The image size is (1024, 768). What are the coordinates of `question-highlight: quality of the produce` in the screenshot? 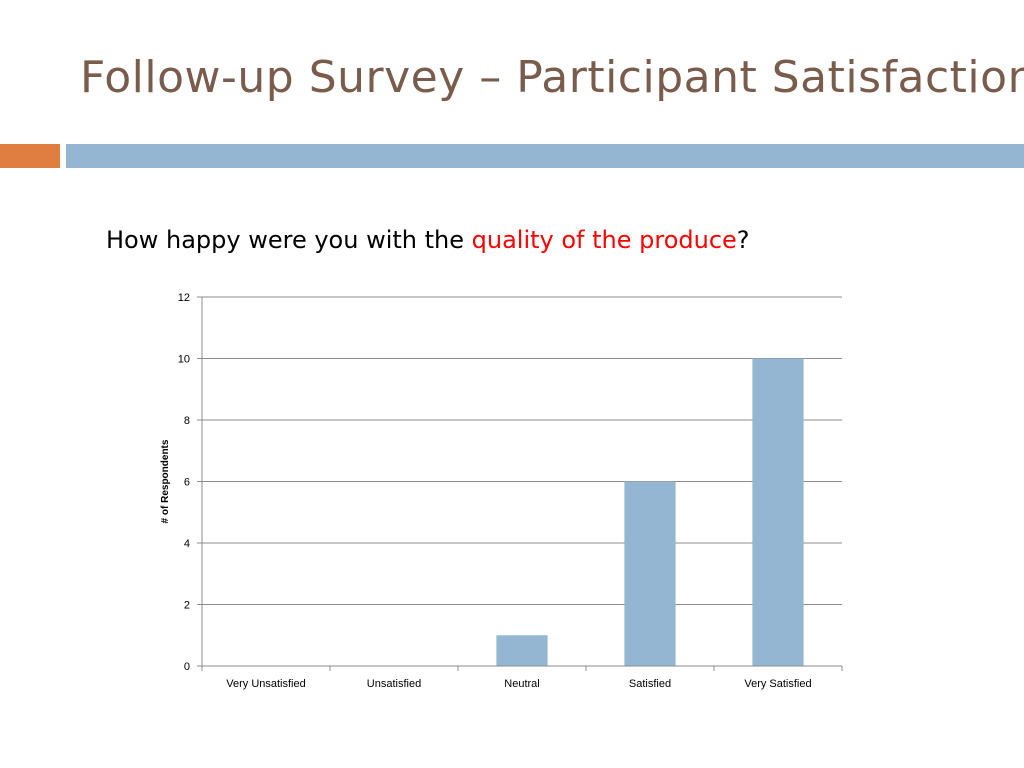 It's located at (604, 240).